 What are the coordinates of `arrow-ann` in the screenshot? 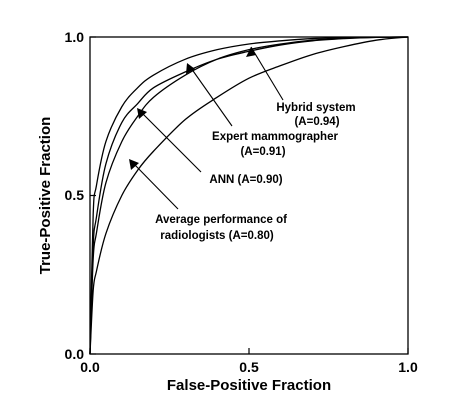 It's located at (171, 142).